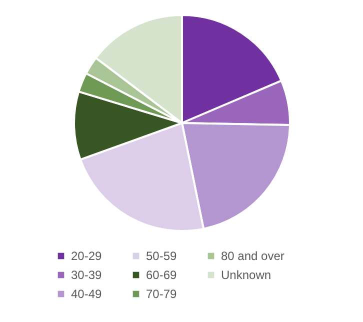  Describe the element at coordinates (86, 294) in the screenshot. I see `legend-label: 40-49` at that location.